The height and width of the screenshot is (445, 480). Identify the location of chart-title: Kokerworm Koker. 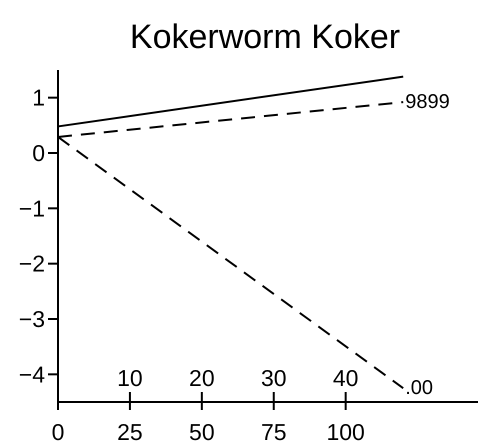
(265, 37).